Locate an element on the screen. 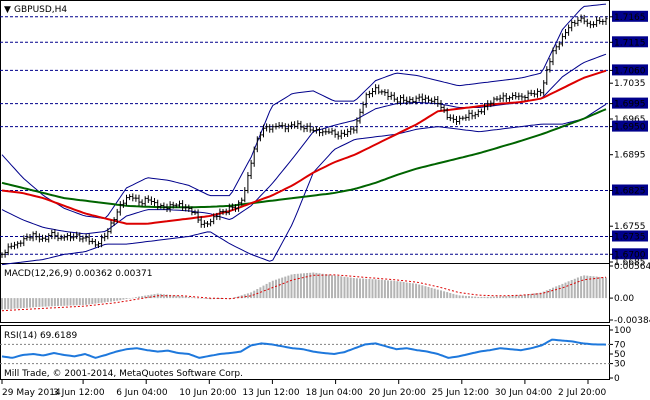 This screenshot has height=400, width=650. time-axis-label: 25 Jun 12:00 is located at coordinates (460, 393).